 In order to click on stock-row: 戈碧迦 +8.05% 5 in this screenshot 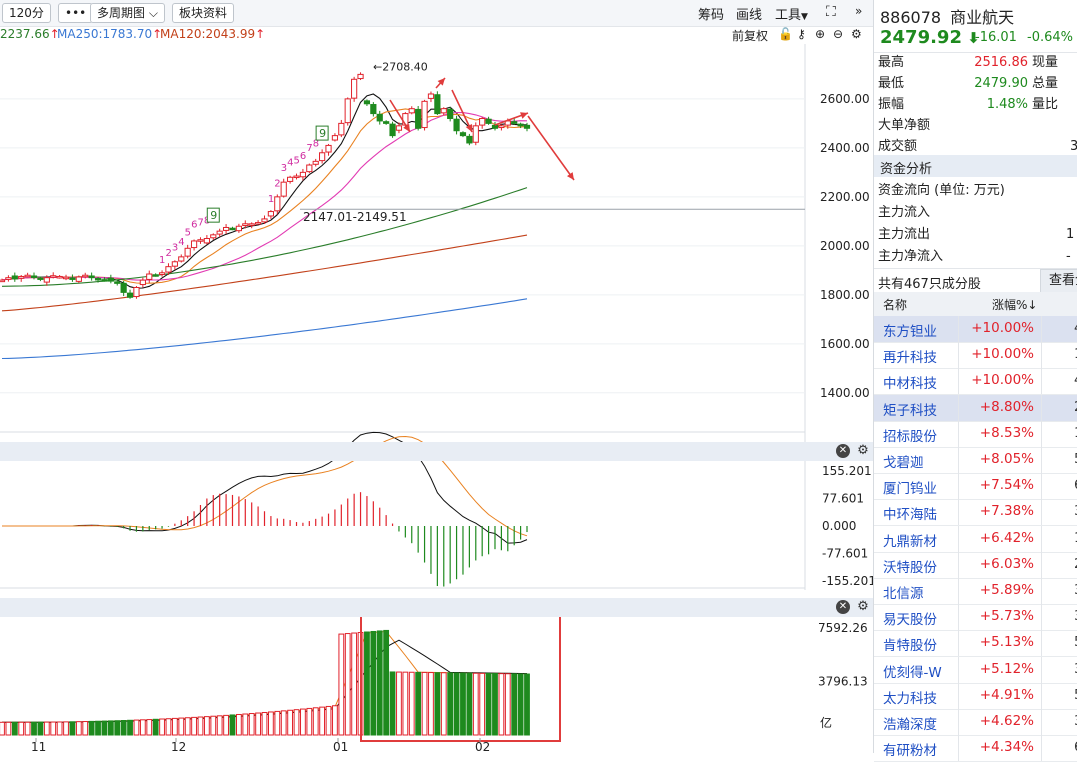, I will do `click(975, 460)`.